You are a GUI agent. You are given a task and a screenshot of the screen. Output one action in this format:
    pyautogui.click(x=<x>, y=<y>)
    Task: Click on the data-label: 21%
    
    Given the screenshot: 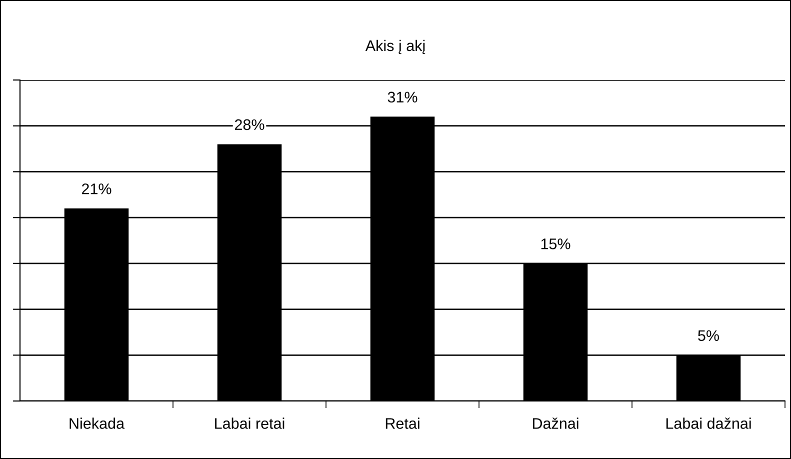 What is the action you would take?
    pyautogui.click(x=97, y=188)
    